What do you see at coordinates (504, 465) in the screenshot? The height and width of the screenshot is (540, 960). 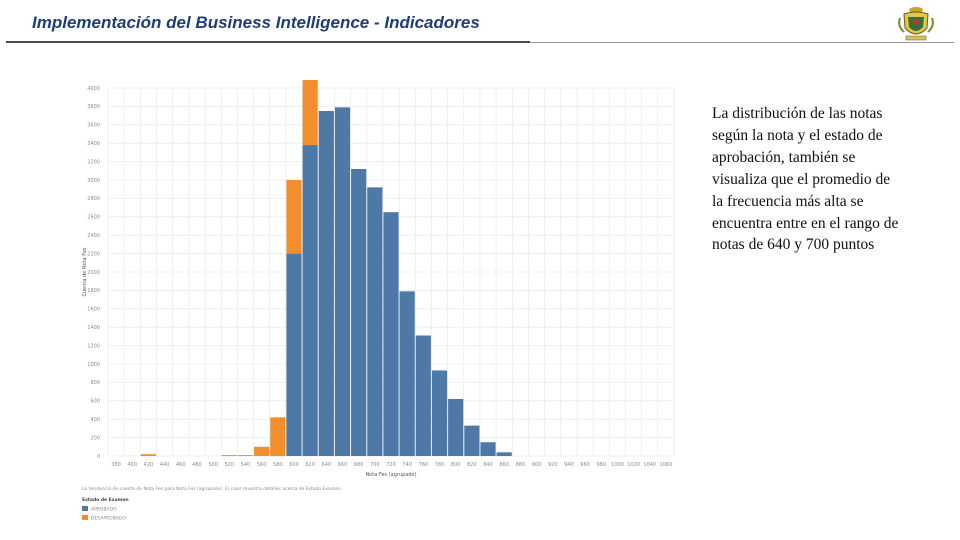 I see `x-tick-label: 860` at bounding box center [504, 465].